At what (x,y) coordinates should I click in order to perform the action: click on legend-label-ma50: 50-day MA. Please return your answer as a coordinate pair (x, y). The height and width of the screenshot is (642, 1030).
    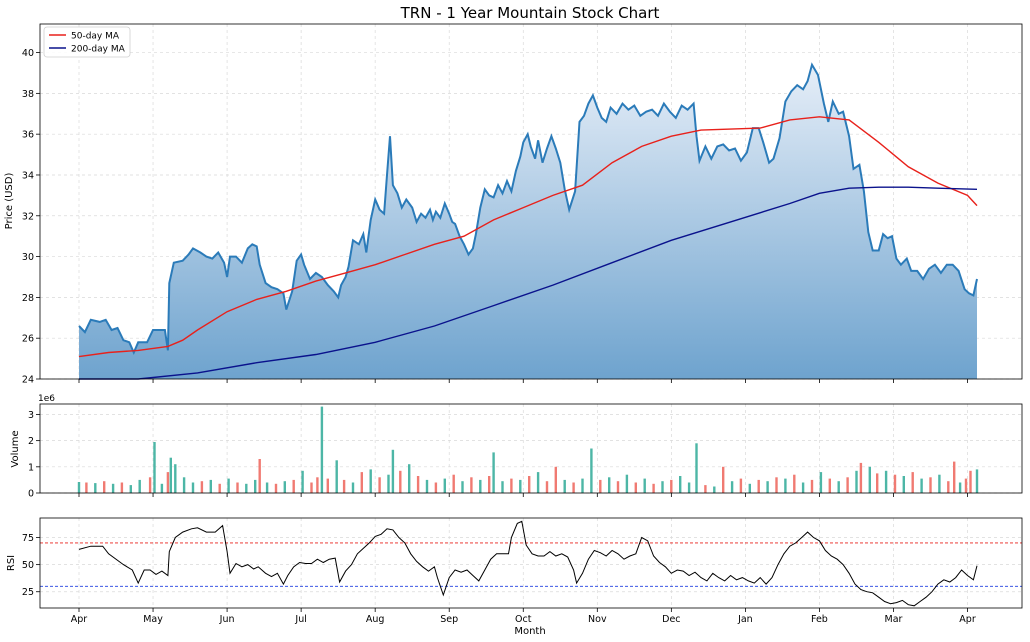
    Looking at the image, I should click on (95, 37).